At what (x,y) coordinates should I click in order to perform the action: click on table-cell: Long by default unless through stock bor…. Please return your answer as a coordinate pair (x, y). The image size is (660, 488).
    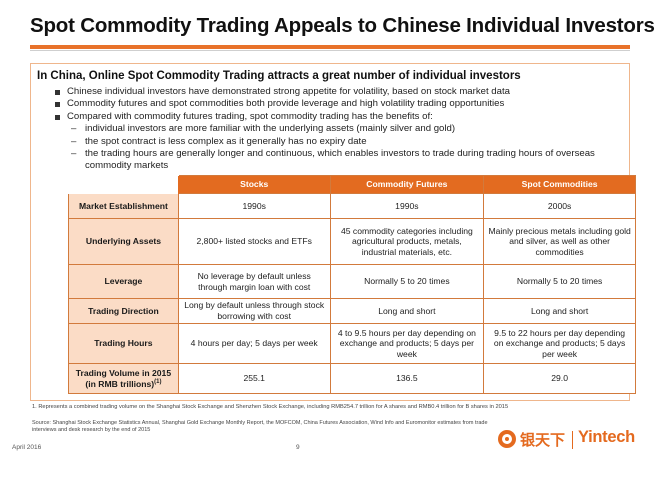
    Looking at the image, I should click on (254, 311).